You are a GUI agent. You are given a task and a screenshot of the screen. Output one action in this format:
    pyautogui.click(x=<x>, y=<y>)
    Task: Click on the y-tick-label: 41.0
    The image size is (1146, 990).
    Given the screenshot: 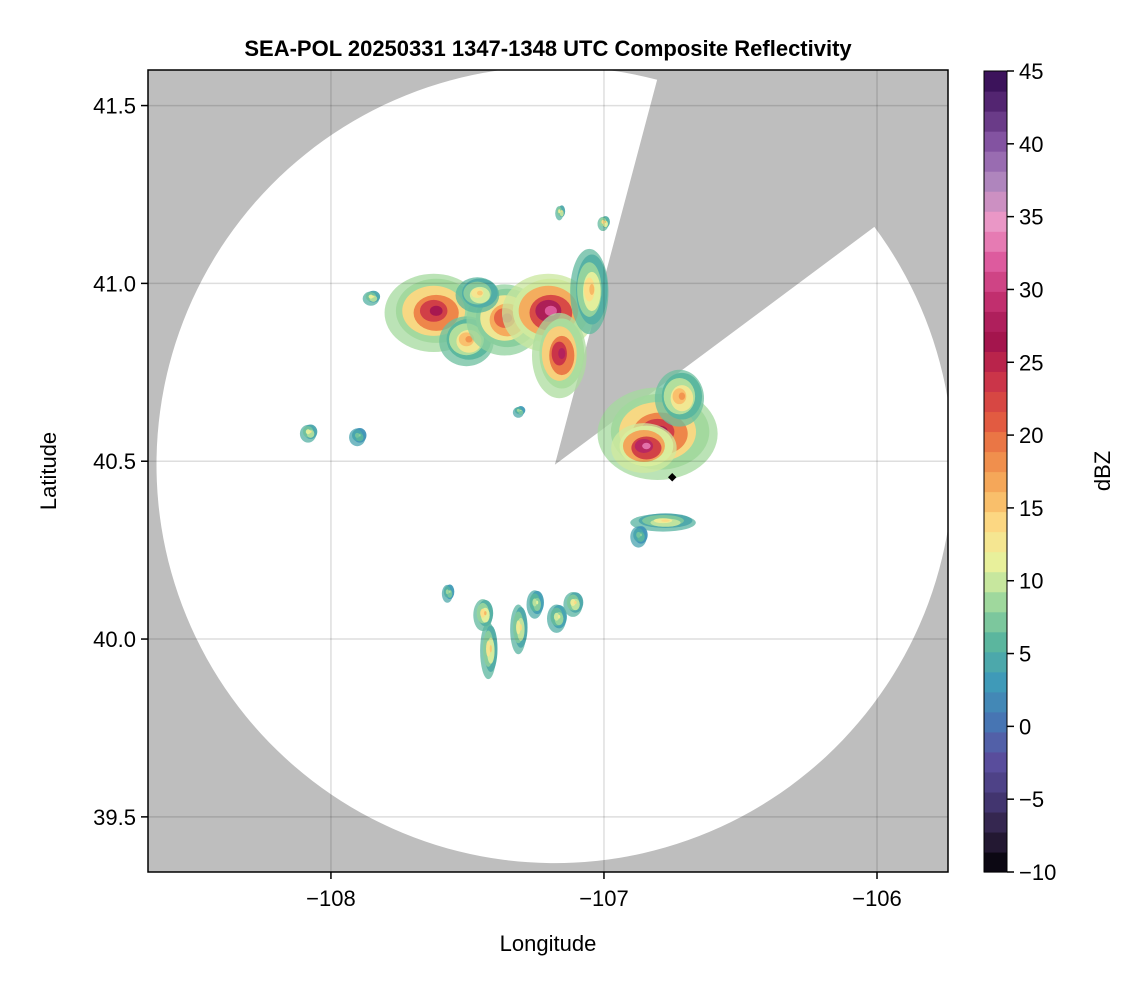 What is the action you would take?
    pyautogui.click(x=114, y=283)
    